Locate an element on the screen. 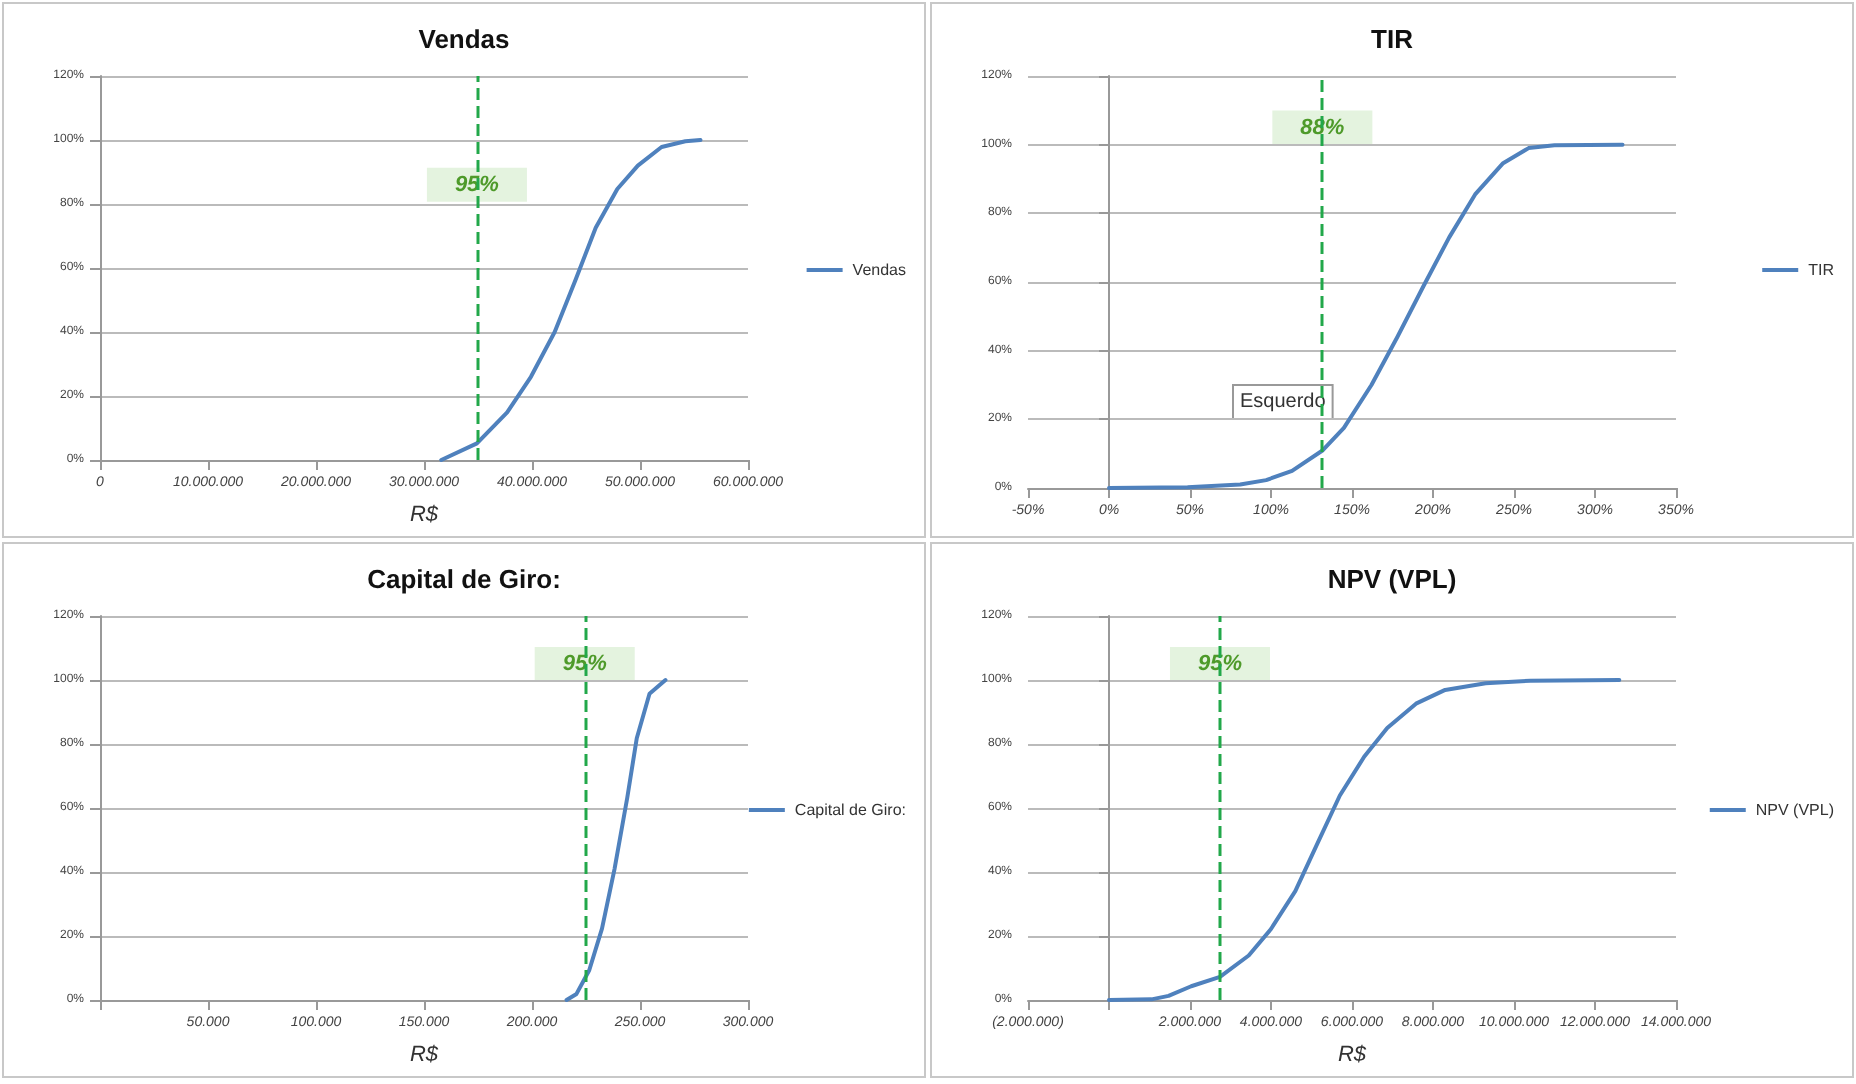 The width and height of the screenshot is (1856, 1084). legend-label: Capital de Giro: is located at coordinates (850, 810).